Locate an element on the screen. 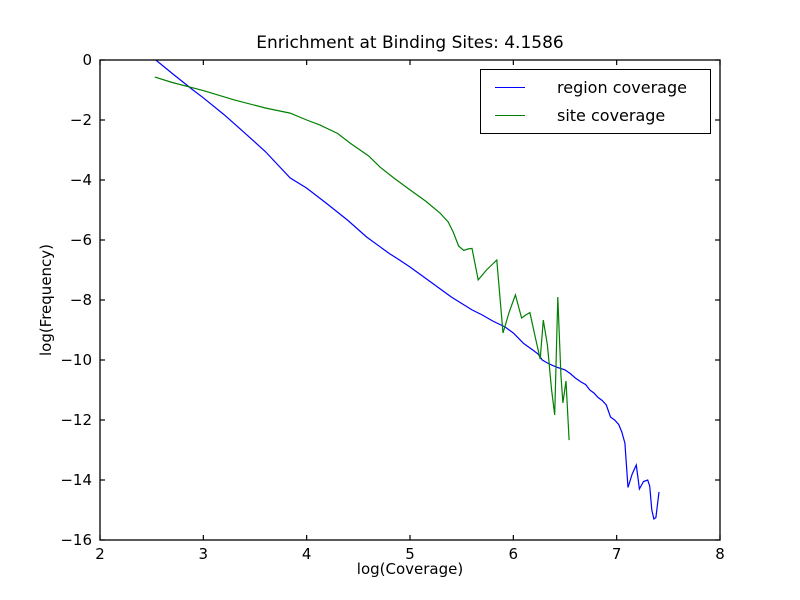  x-tick-label: 6 is located at coordinates (513, 554).